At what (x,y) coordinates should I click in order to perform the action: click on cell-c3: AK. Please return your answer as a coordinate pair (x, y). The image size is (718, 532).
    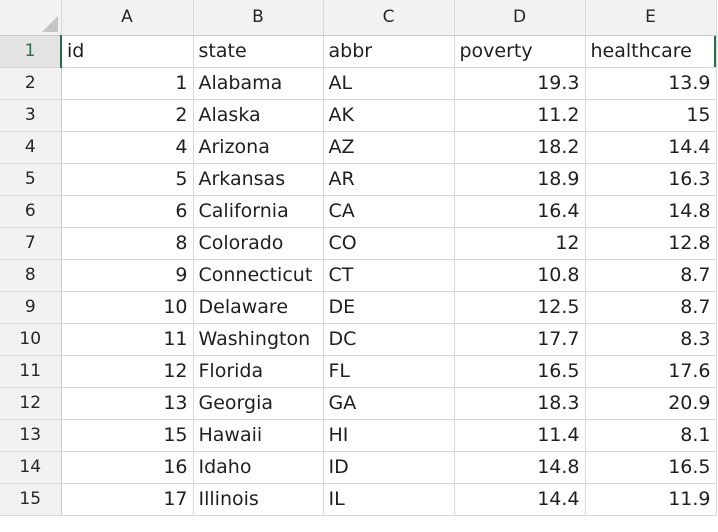
    Looking at the image, I should click on (389, 115).